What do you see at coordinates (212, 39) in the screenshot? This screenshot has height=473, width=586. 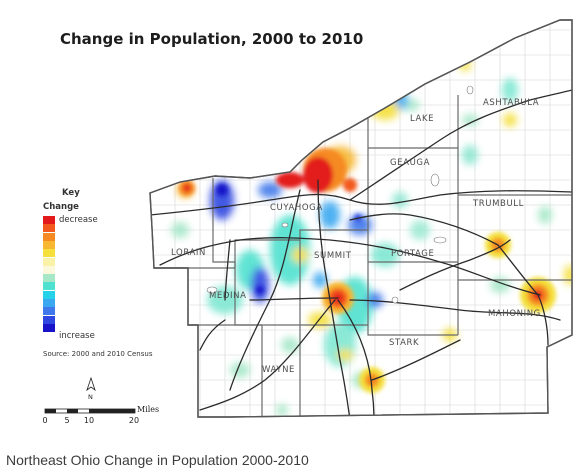 I see `map-title: Change in Population, 2000 to 2010` at bounding box center [212, 39].